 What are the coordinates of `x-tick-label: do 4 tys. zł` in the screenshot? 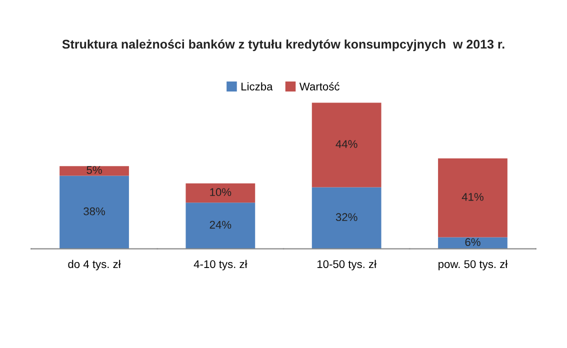 It's located at (94, 265).